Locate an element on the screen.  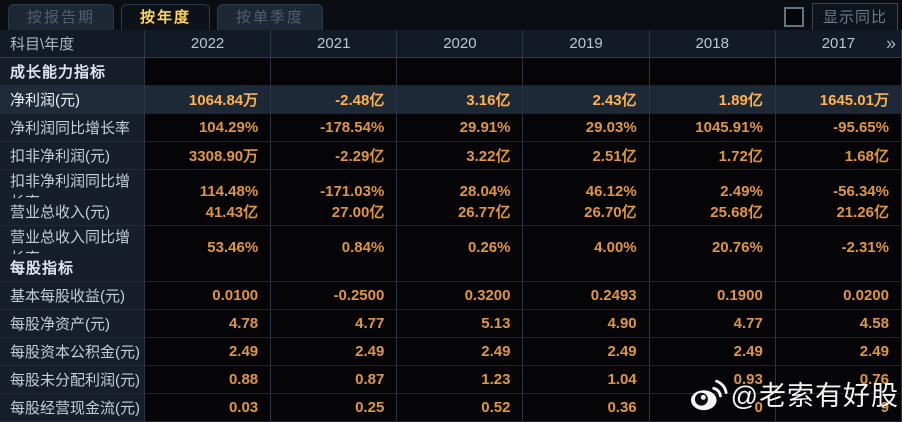
cell-value: 41.43亿 is located at coordinates (208, 212).